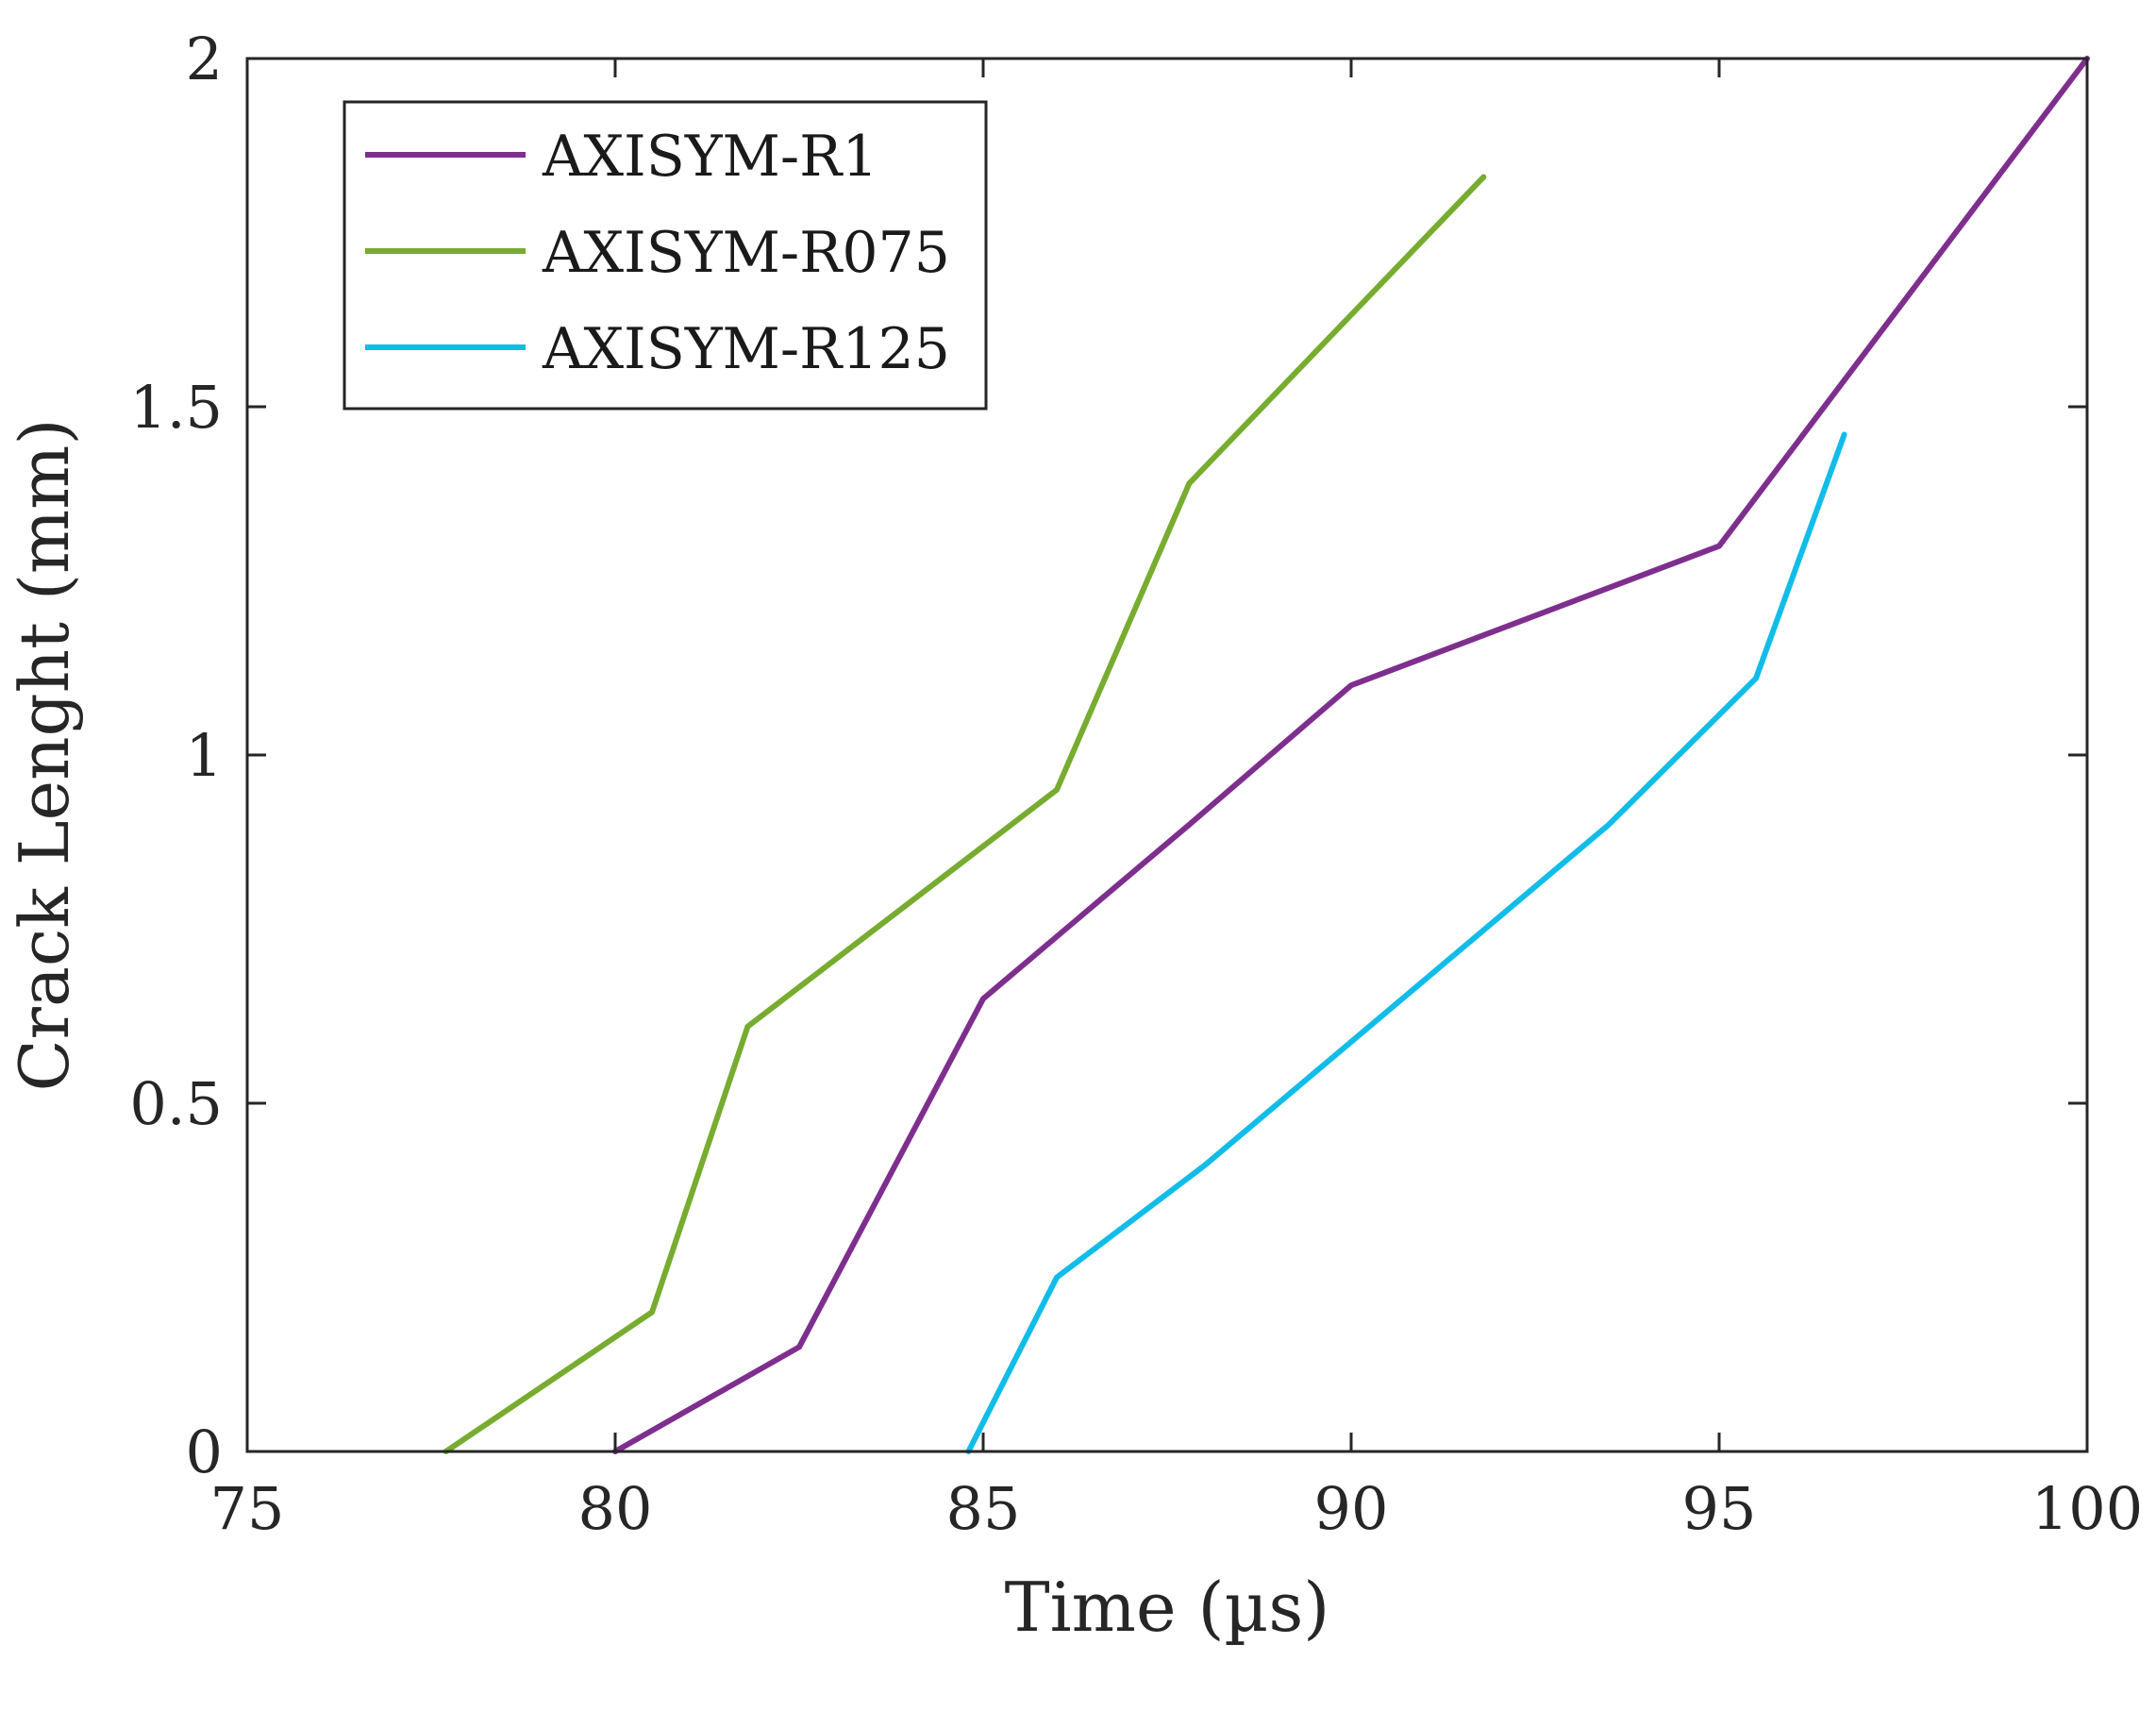 The width and height of the screenshot is (2156, 1711). I want to click on legend-label: AXISYM-R075, so click(746, 253).